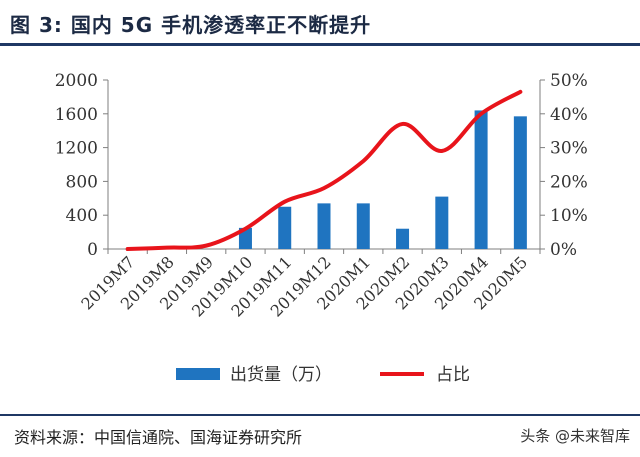 Image resolution: width=640 pixels, height=457 pixels. I want to click on left-tick-label: 400, so click(82, 216).